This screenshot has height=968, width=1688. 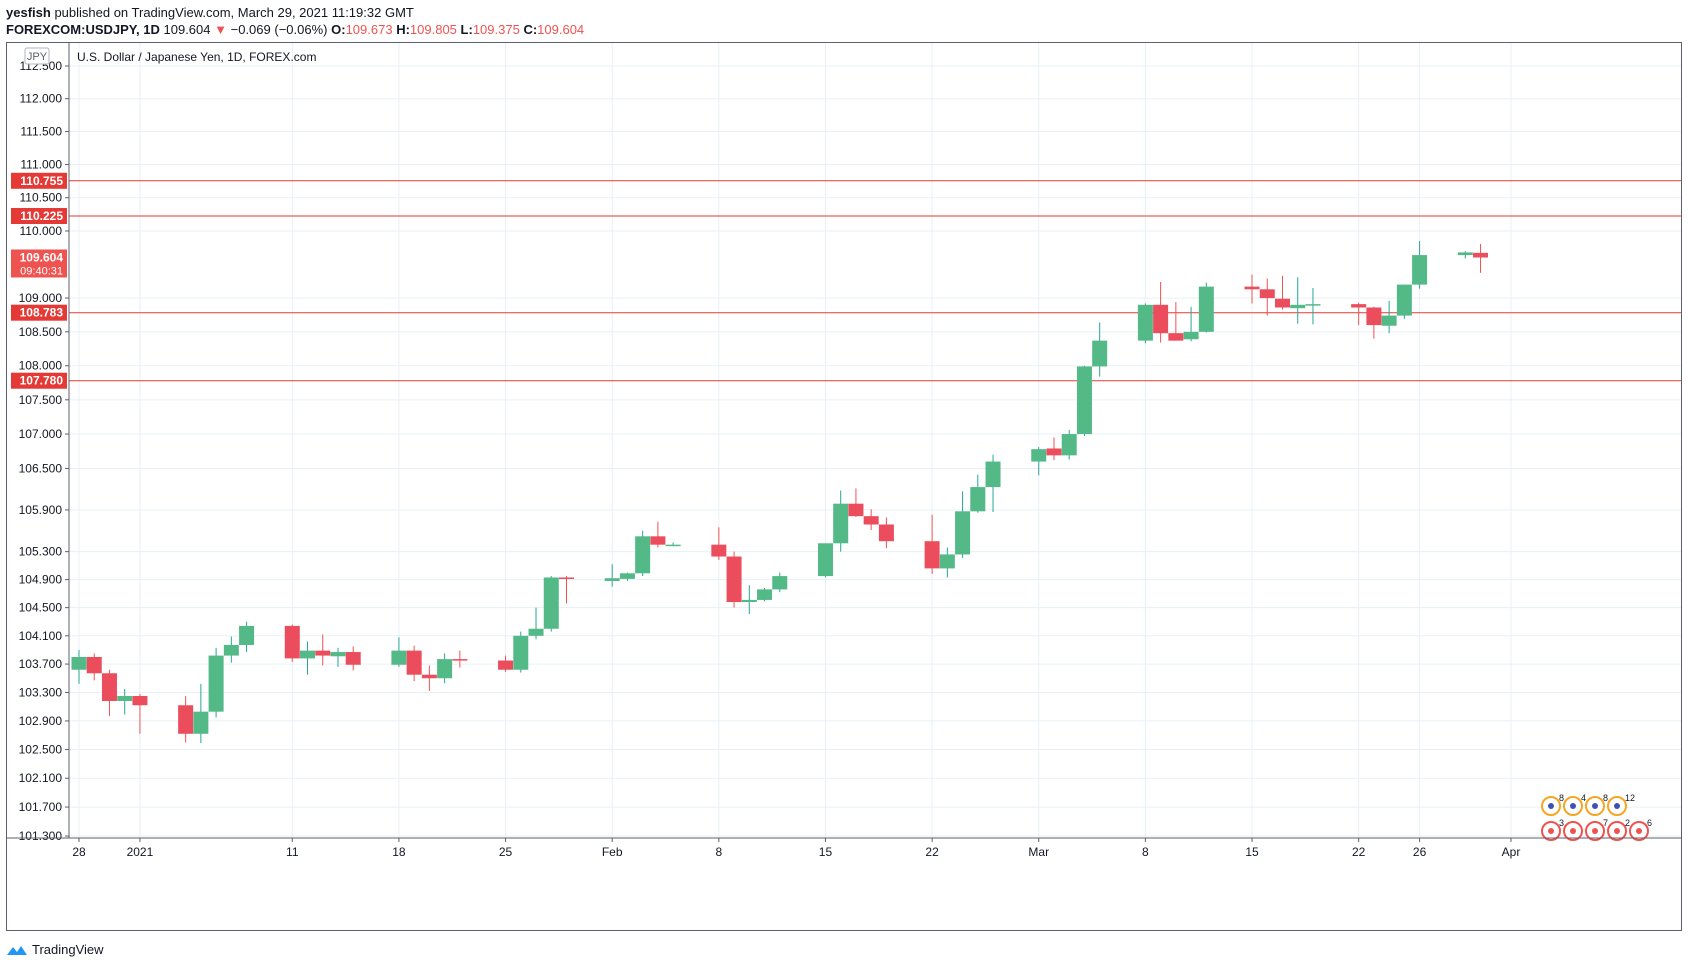 I want to click on x-tick-label: Mar, so click(x=1038, y=852).